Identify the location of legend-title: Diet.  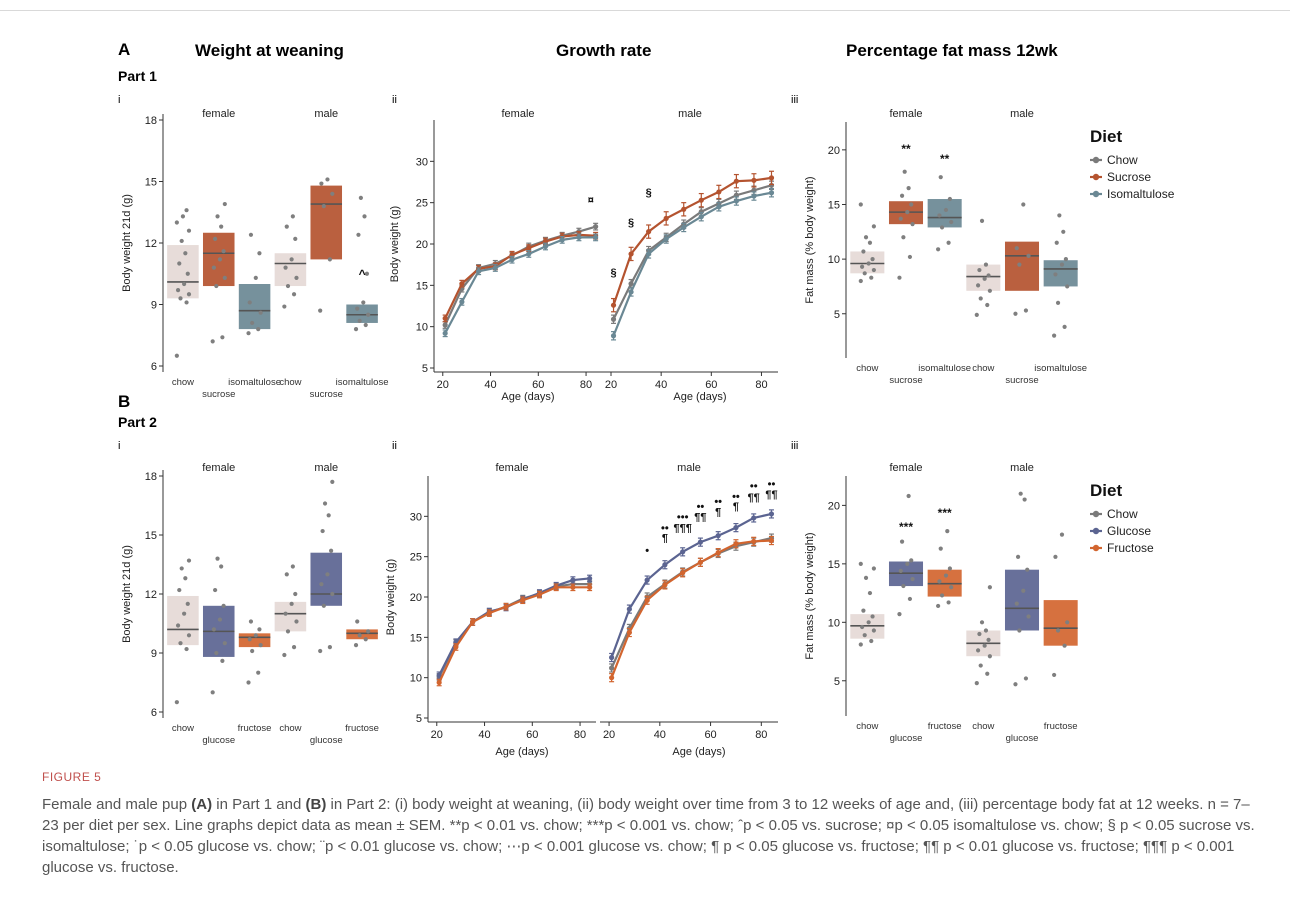
(1106, 490).